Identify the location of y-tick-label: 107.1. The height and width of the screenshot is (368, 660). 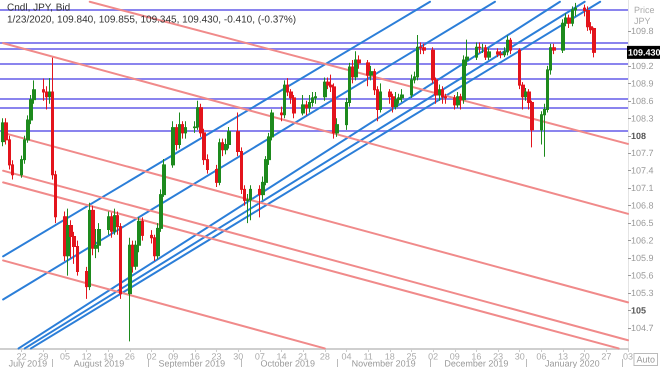
(642, 188).